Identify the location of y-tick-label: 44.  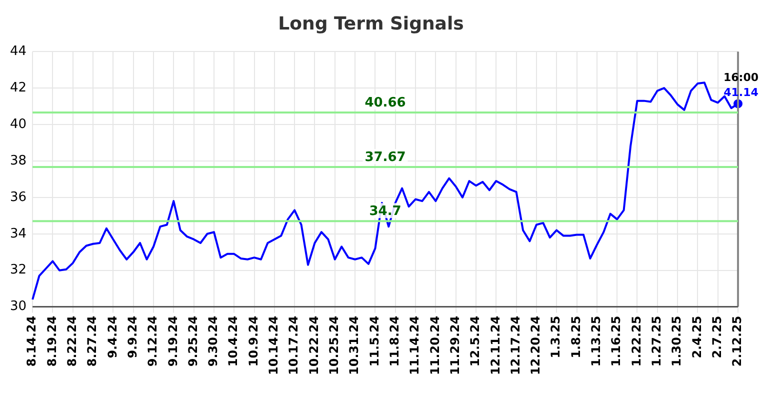
(18, 51).